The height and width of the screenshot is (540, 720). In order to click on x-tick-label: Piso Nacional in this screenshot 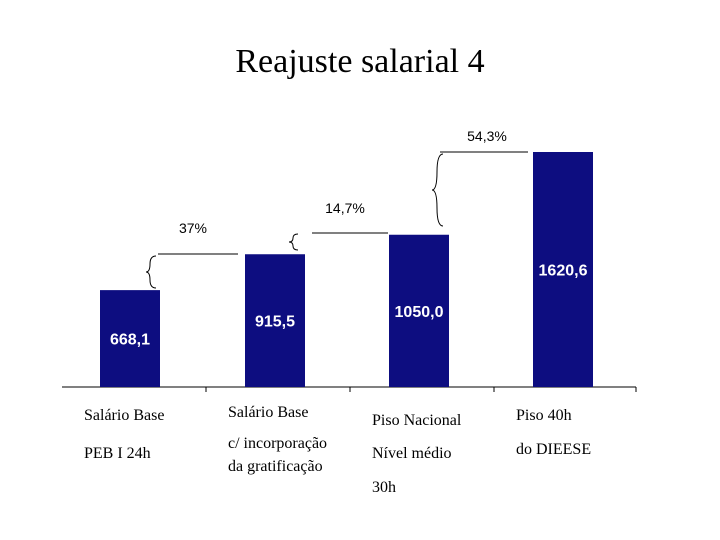, I will do `click(417, 420)`.